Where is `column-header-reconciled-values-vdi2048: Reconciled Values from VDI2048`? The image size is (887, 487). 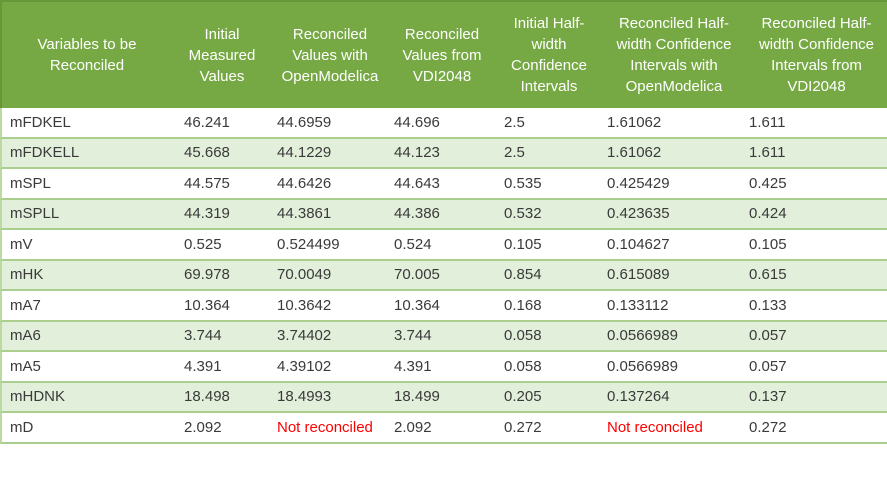
column-header-reconciled-values-vdi2048: Reconciled Values from VDI2048 is located at coordinates (442, 54).